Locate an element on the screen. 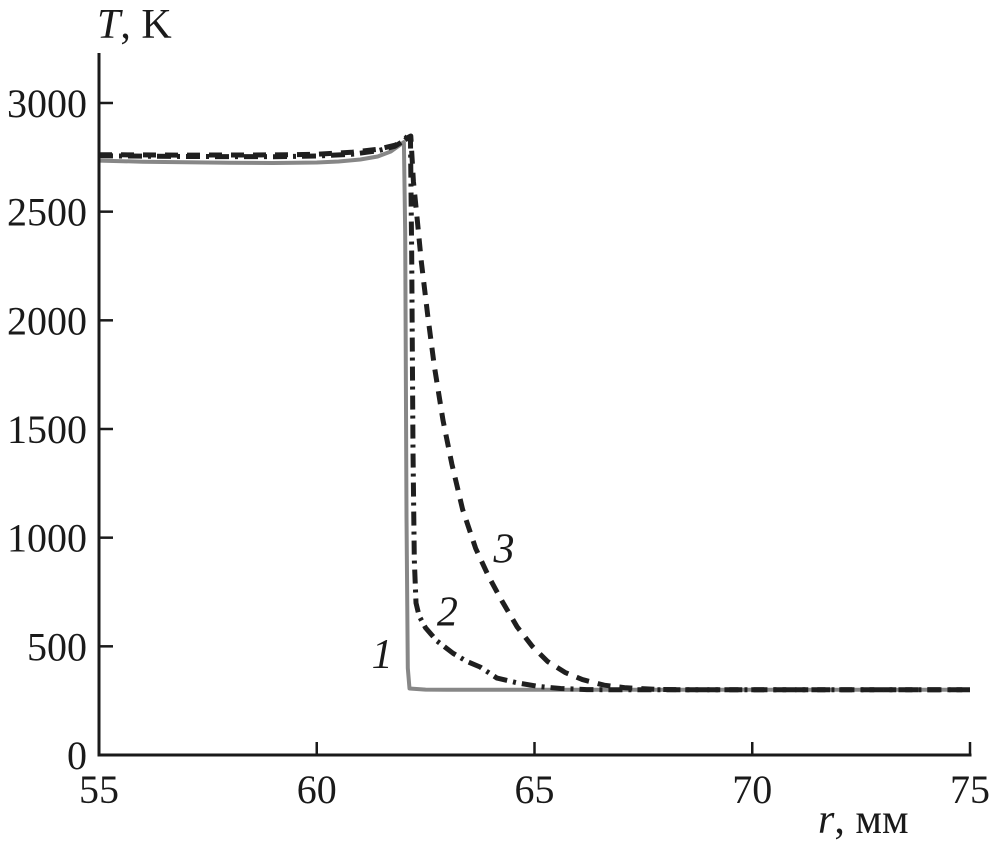 The image size is (992, 848). y-tick-label: 0 is located at coordinates (77, 755).